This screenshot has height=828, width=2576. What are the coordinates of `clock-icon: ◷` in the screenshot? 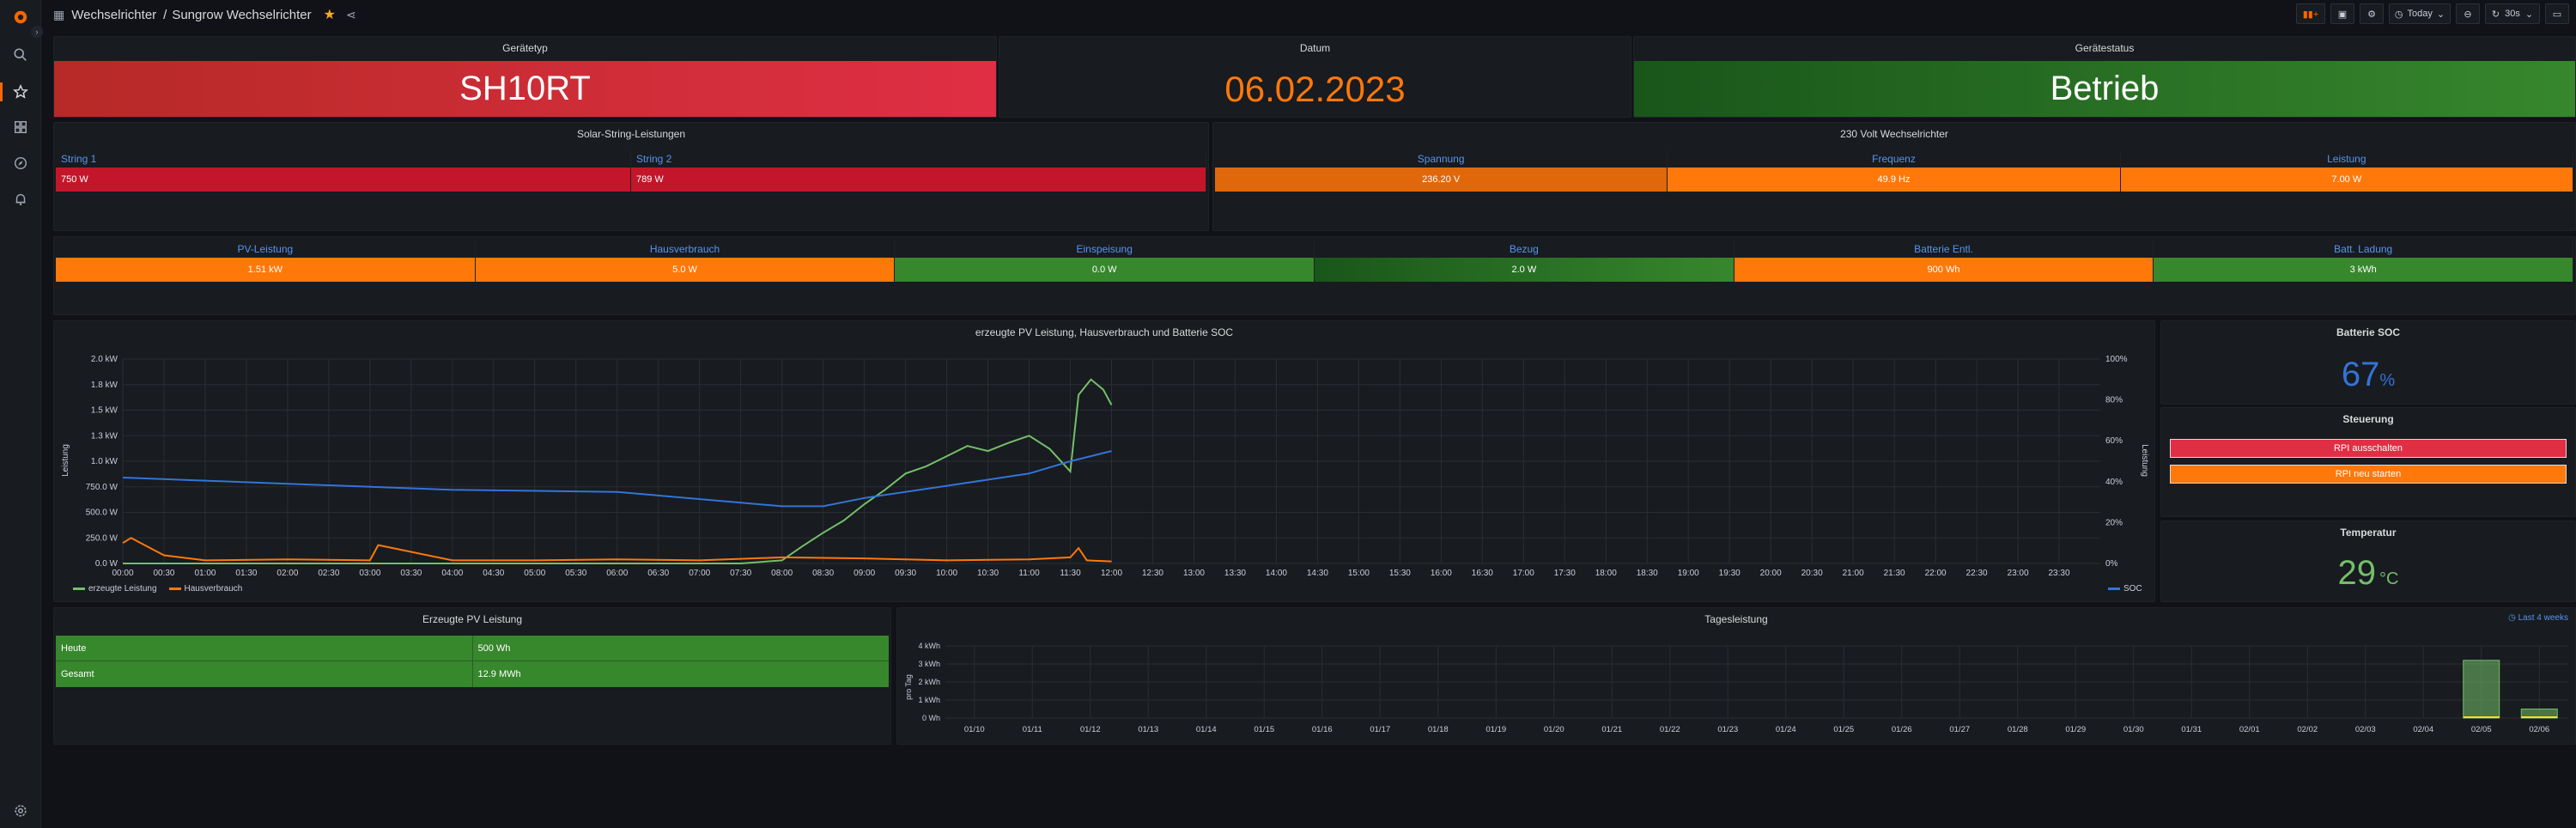 It's located at (2398, 14).